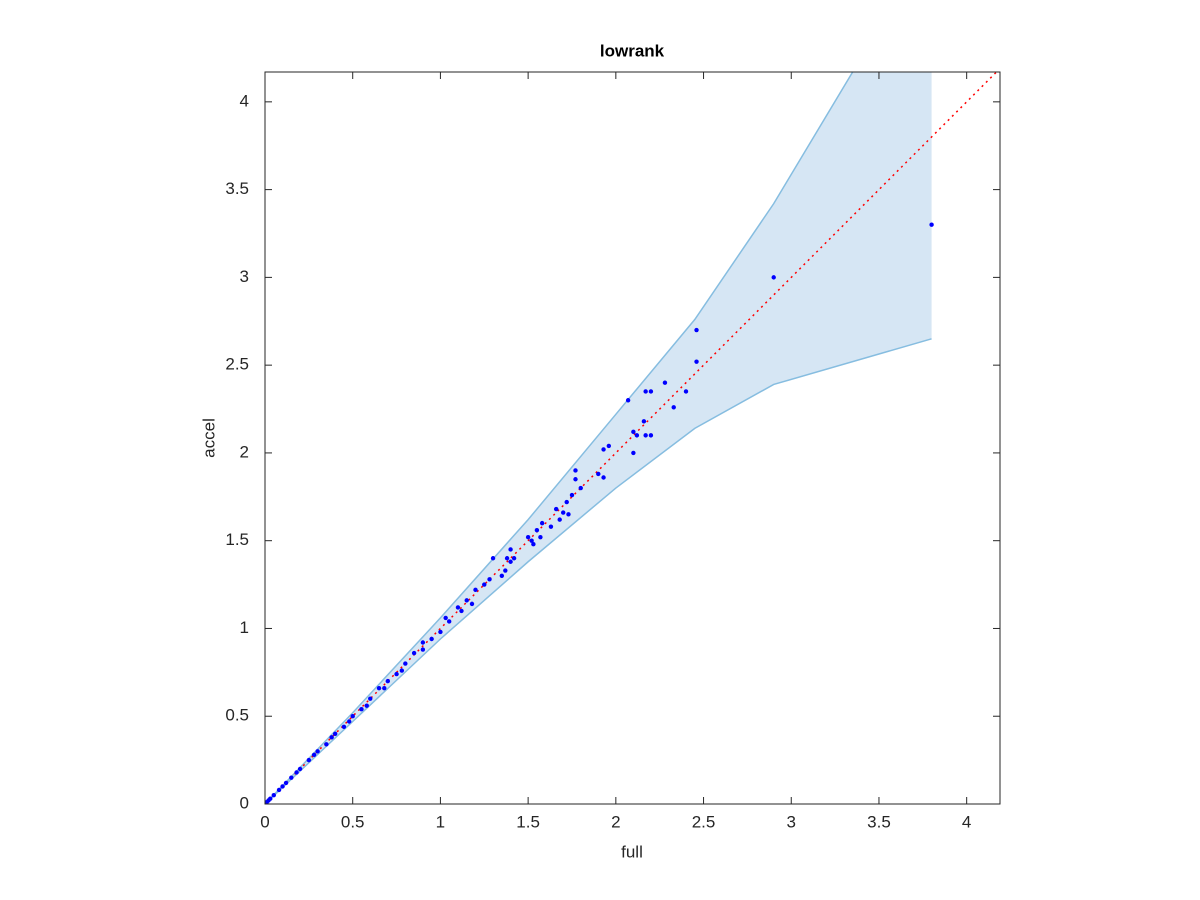 Image resolution: width=1200 pixels, height=900 pixels. What do you see at coordinates (615, 821) in the screenshot?
I see `x-tick-label: 2` at bounding box center [615, 821].